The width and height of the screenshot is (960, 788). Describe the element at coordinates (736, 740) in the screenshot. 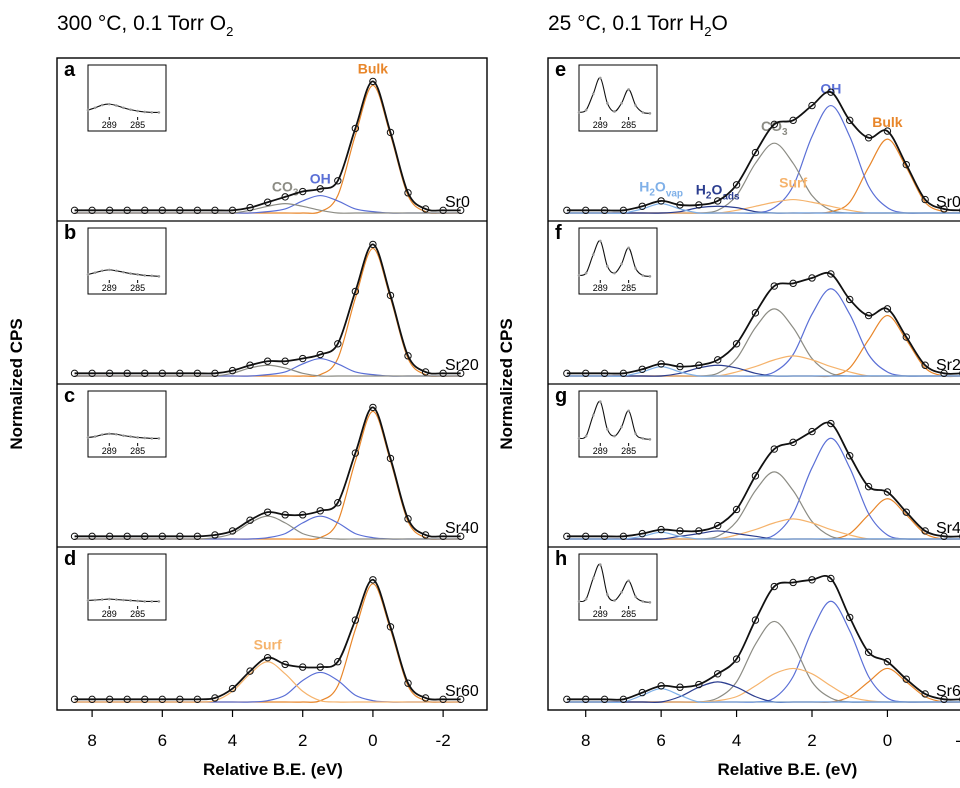

I see `x-tick-label: 4` at that location.